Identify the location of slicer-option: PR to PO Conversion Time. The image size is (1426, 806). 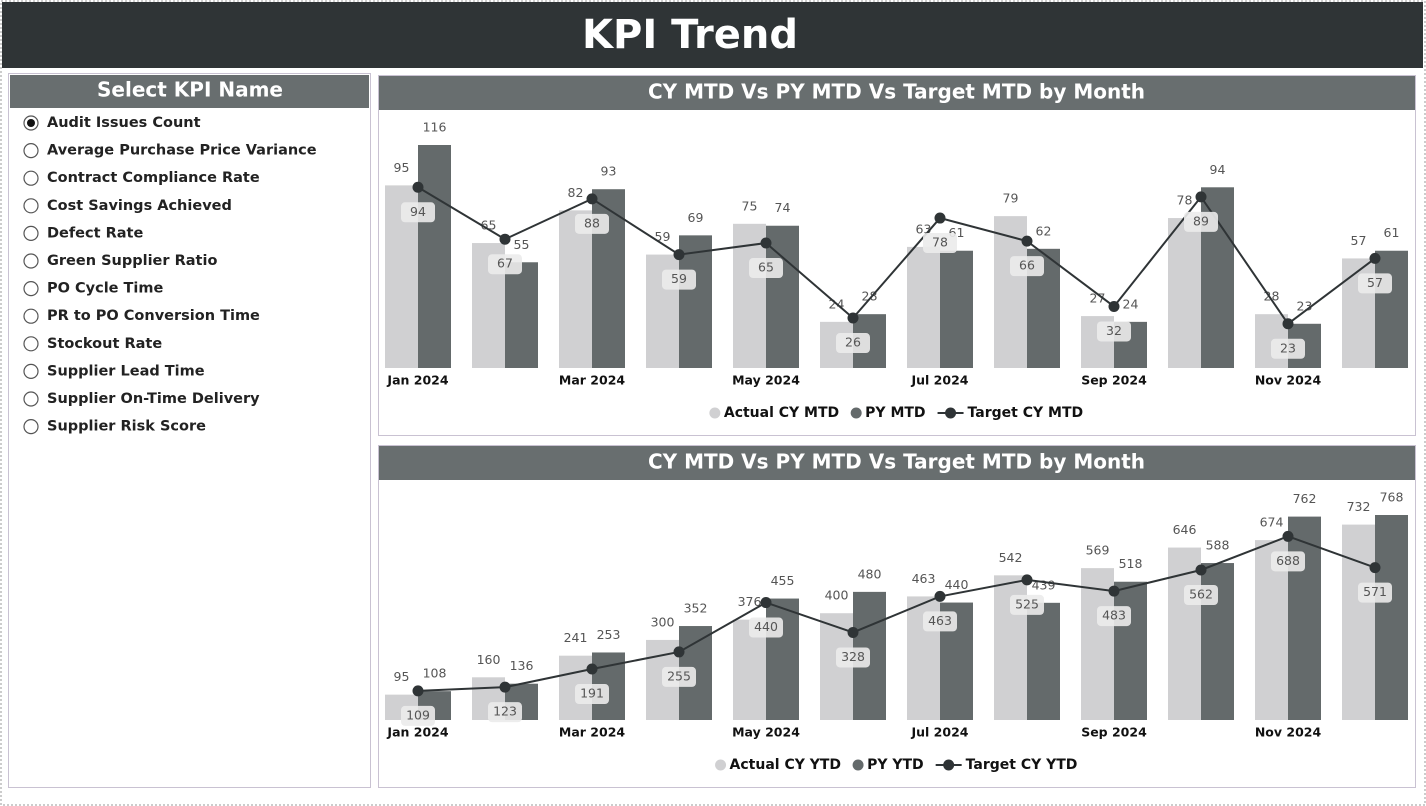
(153, 316).